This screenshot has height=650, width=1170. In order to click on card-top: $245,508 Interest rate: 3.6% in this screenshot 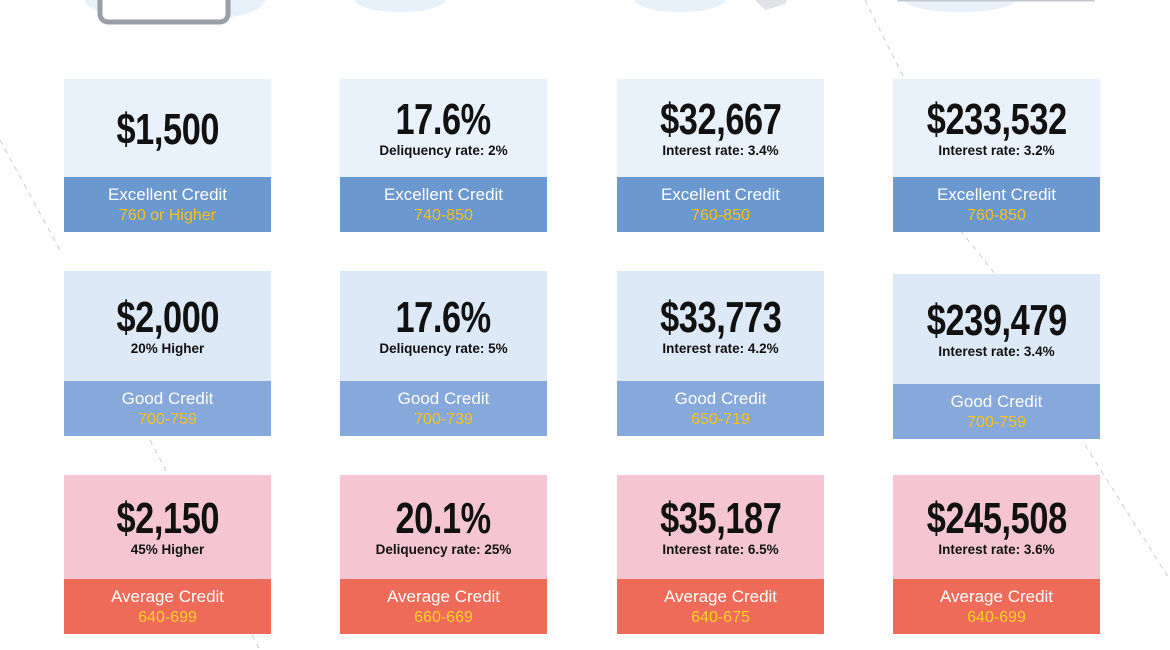, I will do `click(996, 527)`.